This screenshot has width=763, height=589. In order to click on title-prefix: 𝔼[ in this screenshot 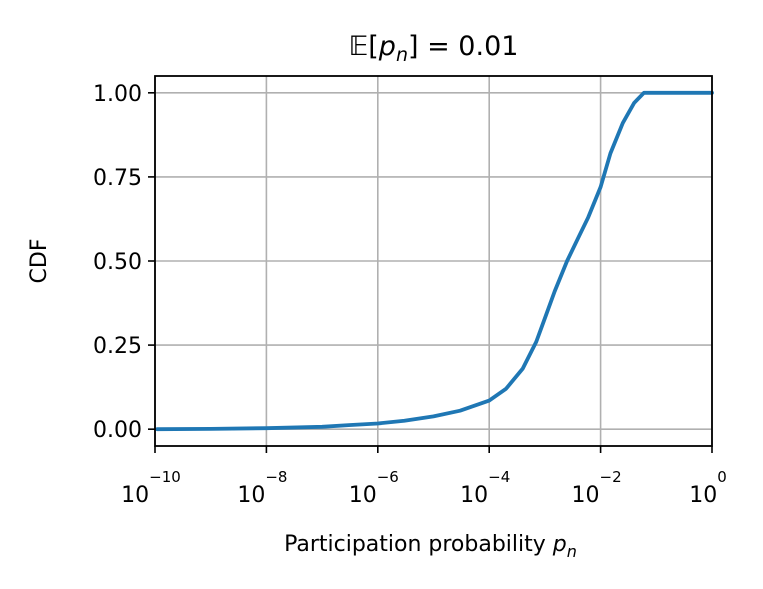, I will do `click(364, 46)`.